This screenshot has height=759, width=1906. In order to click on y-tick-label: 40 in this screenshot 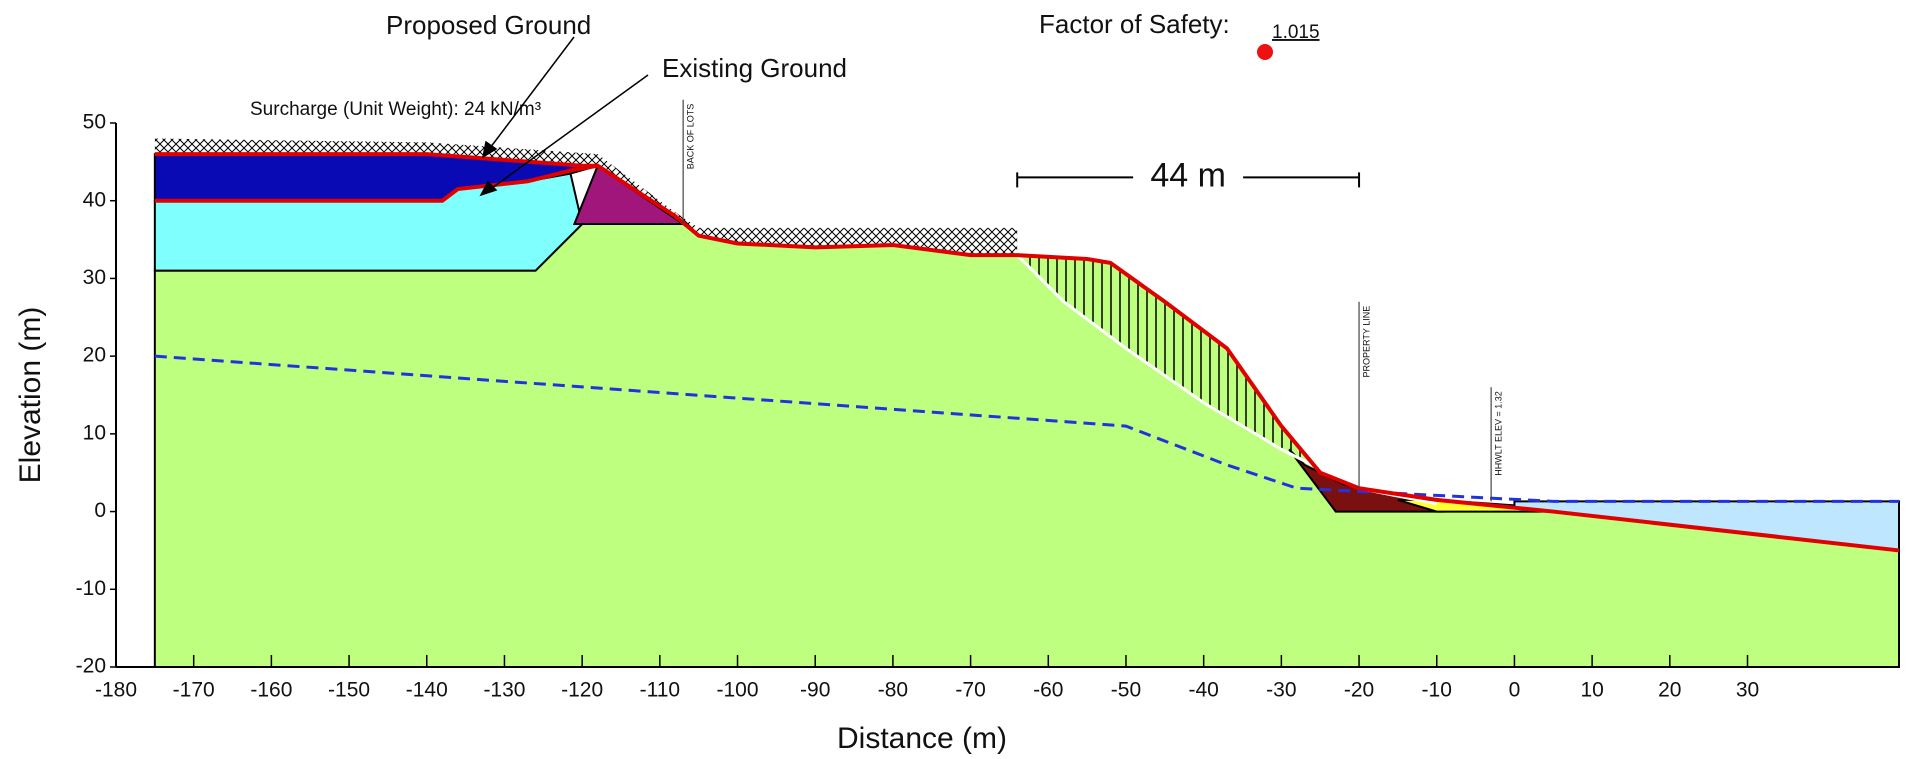, I will do `click(94, 199)`.